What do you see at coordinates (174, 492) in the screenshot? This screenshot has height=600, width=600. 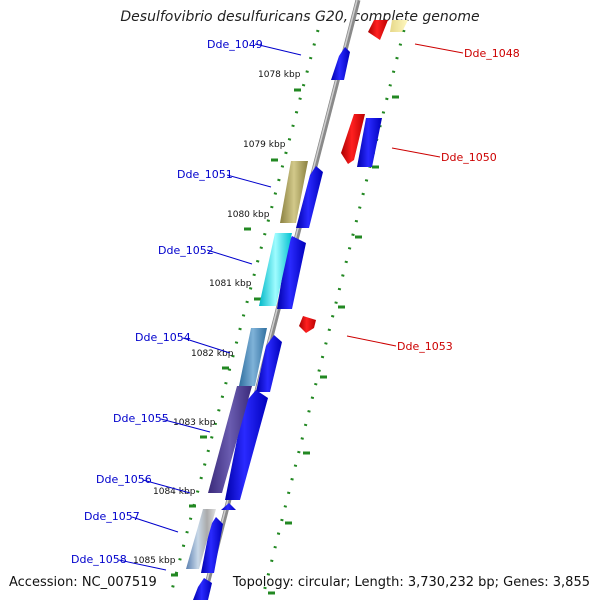 I see `kbp-label-1084: 1084 kbp` at bounding box center [174, 492].